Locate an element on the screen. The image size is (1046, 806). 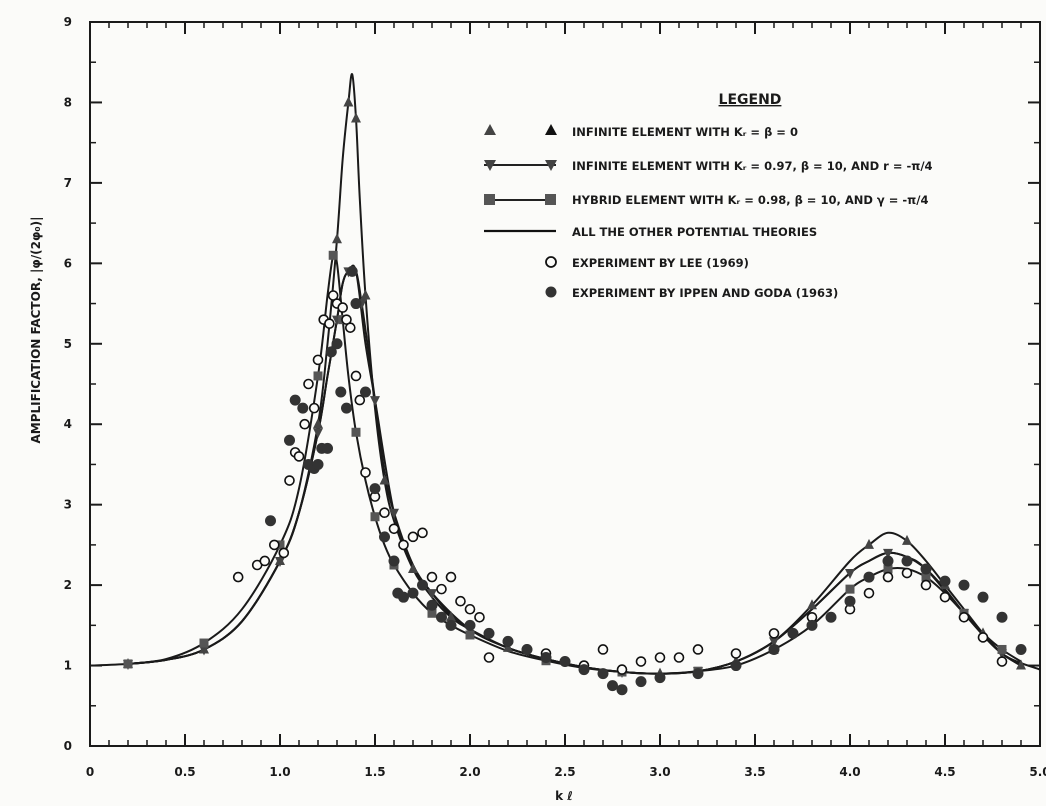
y-tick-label: 2 is located at coordinates (68, 585).